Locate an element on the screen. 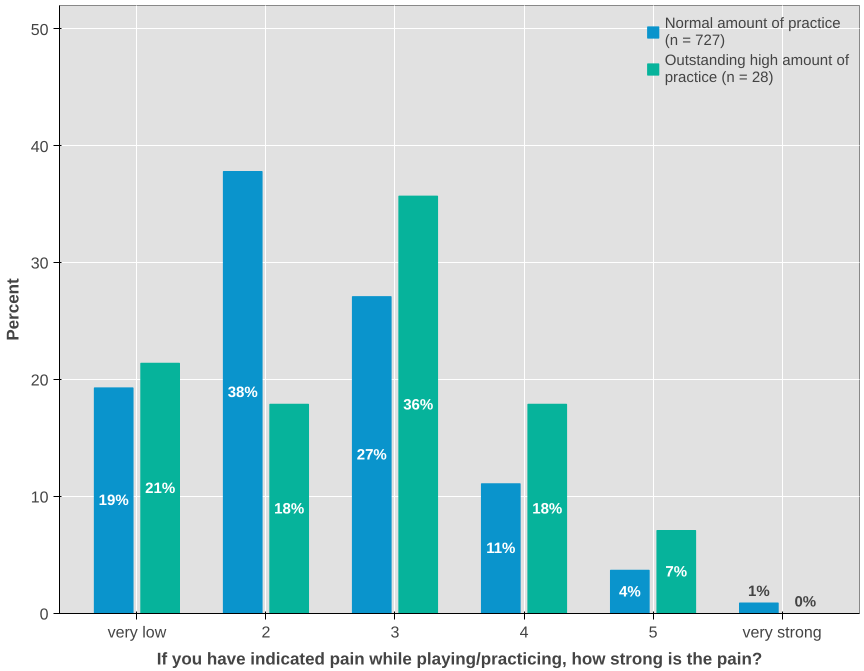 The width and height of the screenshot is (864, 671). y-tick-label: 30 is located at coordinates (39, 264).